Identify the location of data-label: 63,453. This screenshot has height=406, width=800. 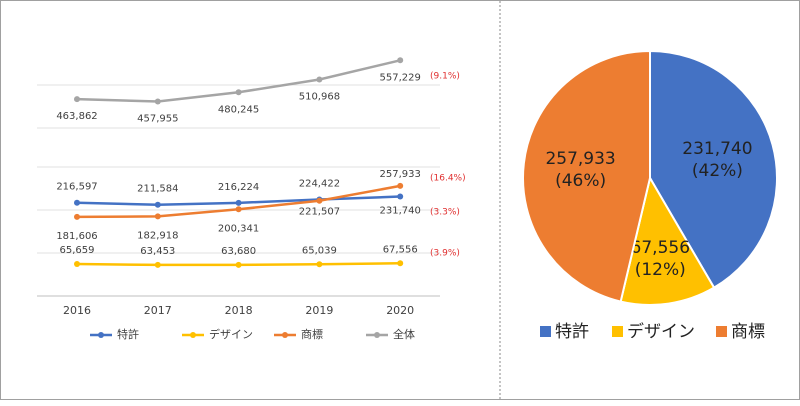
(157, 251).